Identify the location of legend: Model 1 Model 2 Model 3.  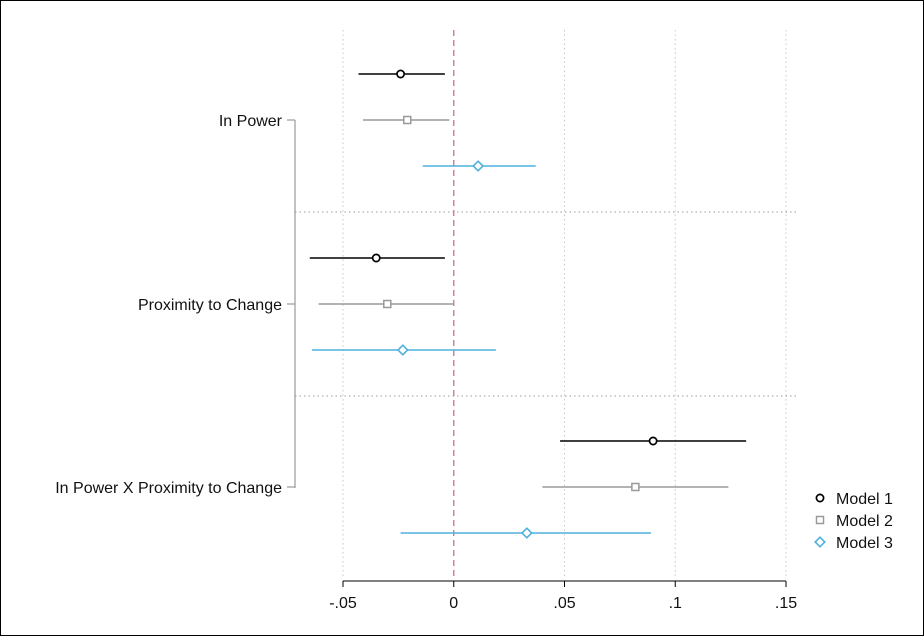
(853, 521).